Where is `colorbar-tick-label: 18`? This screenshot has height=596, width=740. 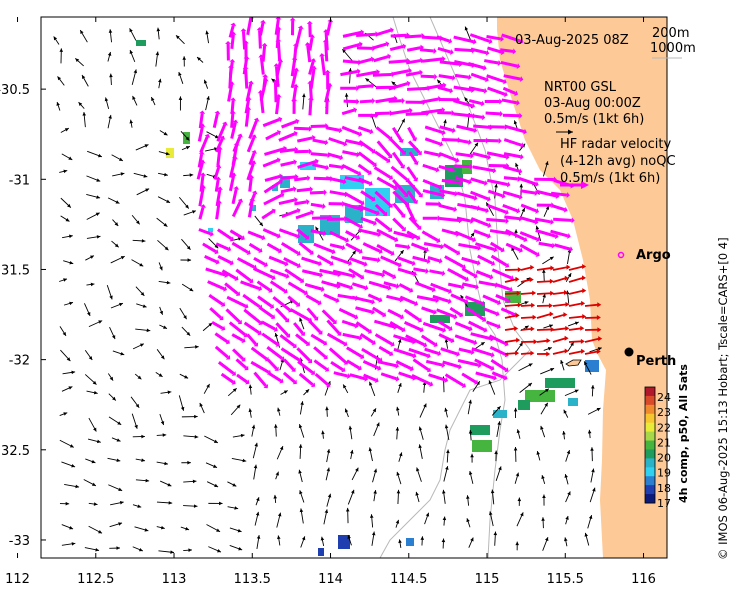 colorbar-tick-label: 18 is located at coordinates (664, 488).